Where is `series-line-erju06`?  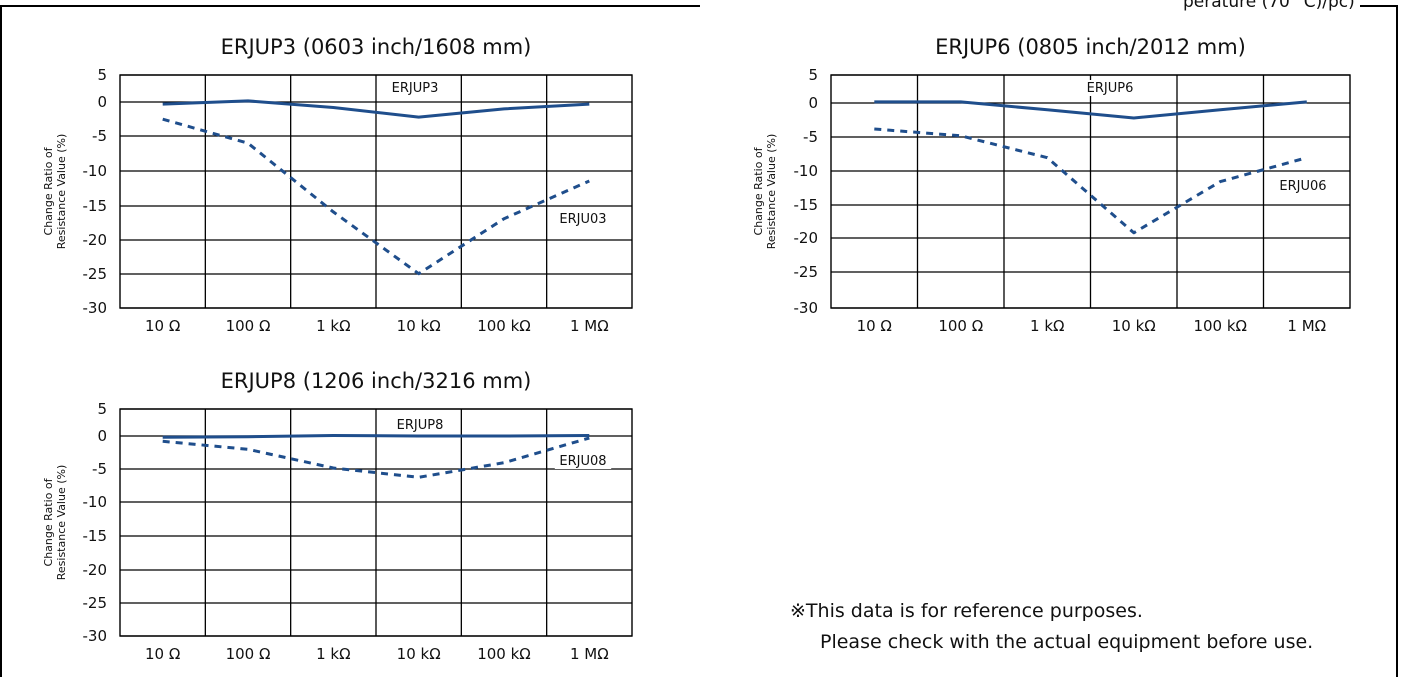
series-line-erju06 is located at coordinates (1091, 181).